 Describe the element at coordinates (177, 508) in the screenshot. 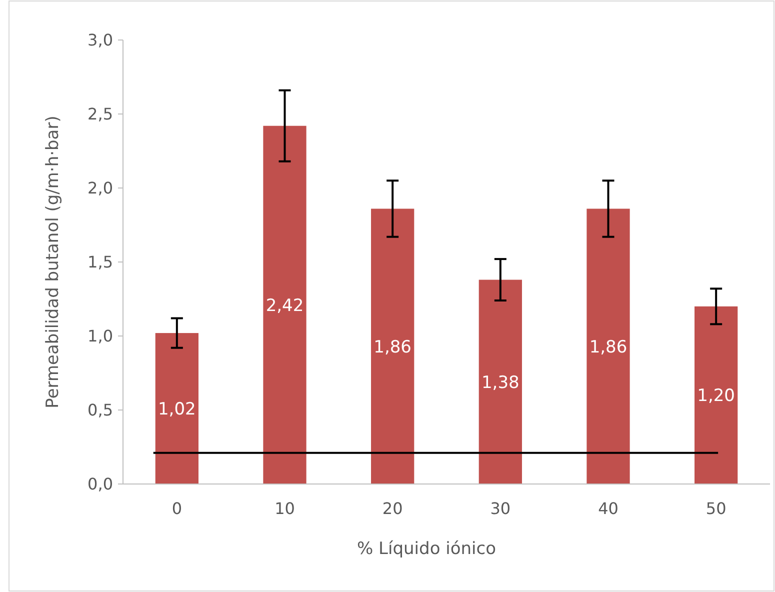

I see `x-tick-label: 0` at that location.